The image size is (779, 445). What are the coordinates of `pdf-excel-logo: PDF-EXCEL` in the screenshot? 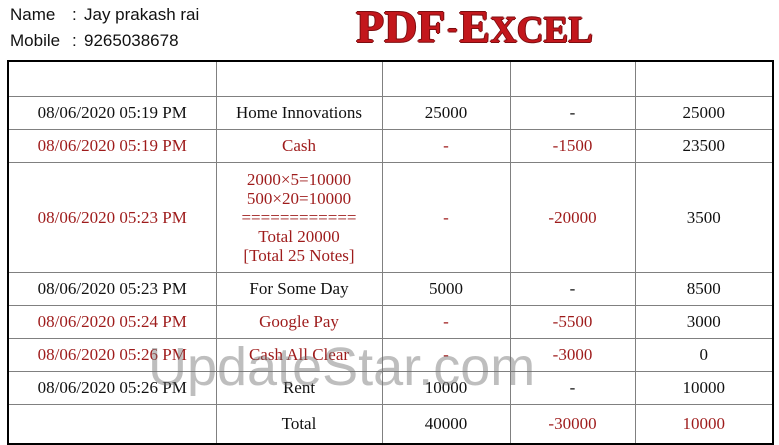 It's located at (536, 28).